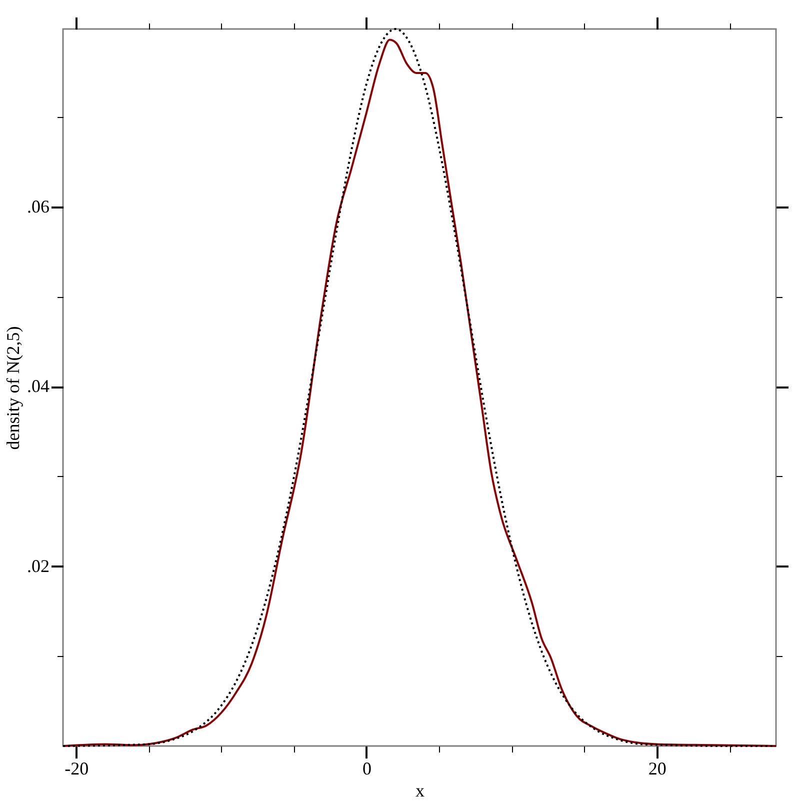 The height and width of the screenshot is (812, 812). Describe the element at coordinates (38, 386) in the screenshot. I see `y-tick-label: .04` at that location.